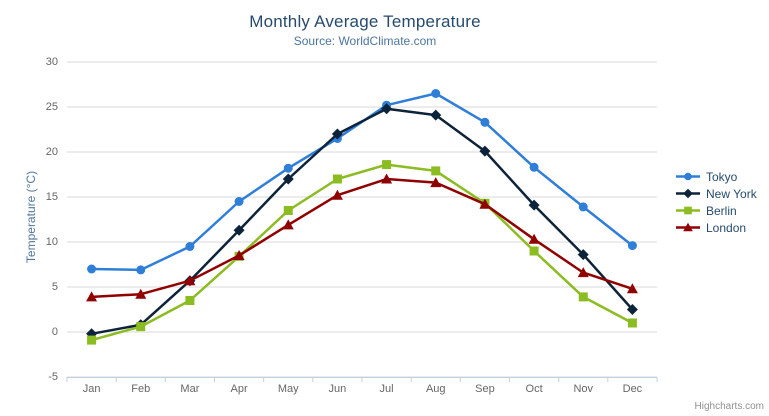 Image resolution: width=769 pixels, height=416 pixels. Describe the element at coordinates (632, 389) in the screenshot. I see `x-axis-label: Dec` at that location.